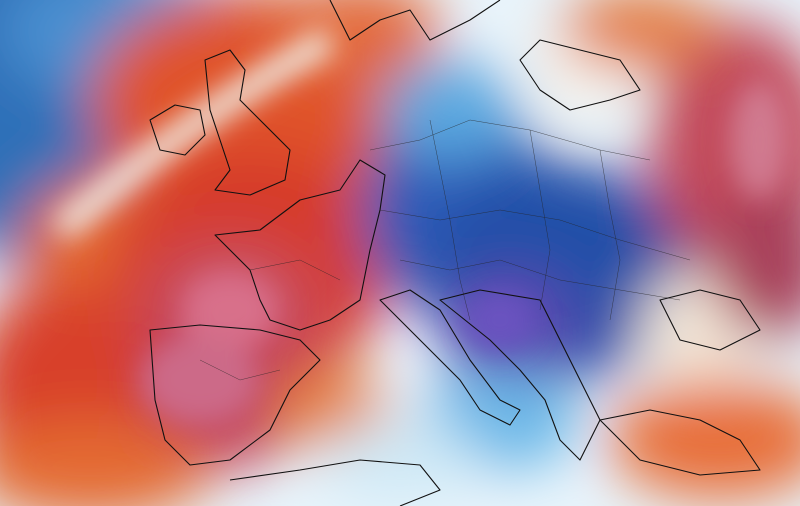 The height and width of the screenshot is (506, 800). What do you see at coordinates (680, 442) in the screenshot?
I see `anatolia` at bounding box center [680, 442].